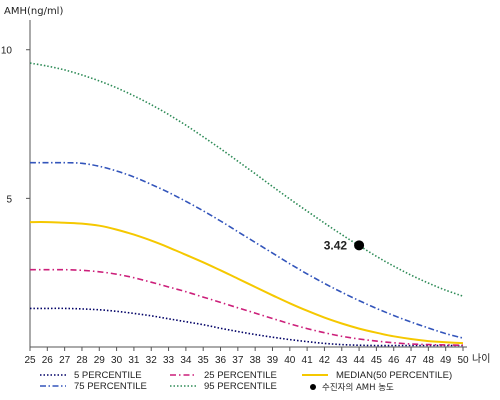  What do you see at coordinates (33, 11) in the screenshot?
I see `y-axis-title: AMH(ng/ml)` at bounding box center [33, 11].